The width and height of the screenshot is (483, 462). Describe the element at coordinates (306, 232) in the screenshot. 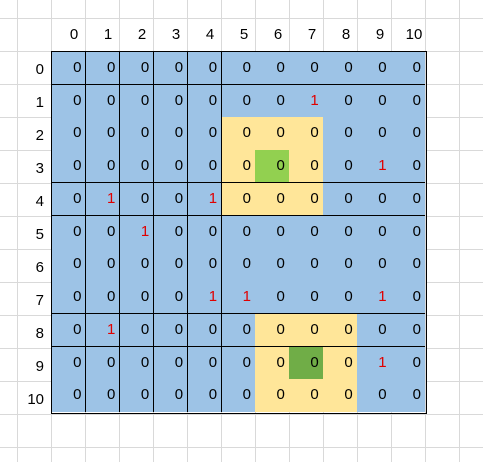

I see `matrix-cell-r5-c7: 0` at that location.